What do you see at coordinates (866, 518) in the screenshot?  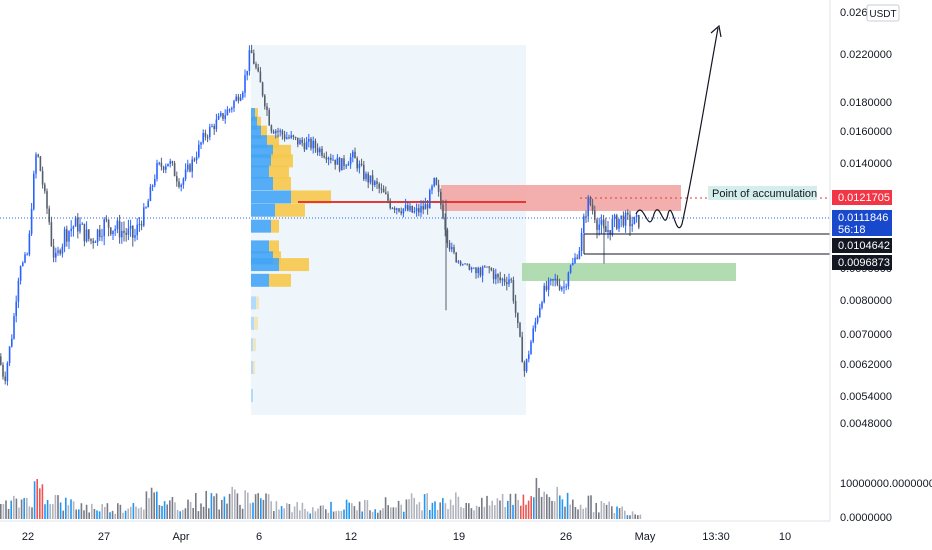 I see `volume-tick-label: 0.0000000` at bounding box center [866, 518].